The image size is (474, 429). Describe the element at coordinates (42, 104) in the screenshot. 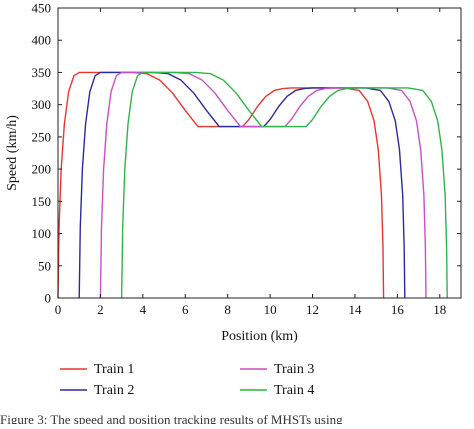

I see `y-tick-label: 300` at that location.